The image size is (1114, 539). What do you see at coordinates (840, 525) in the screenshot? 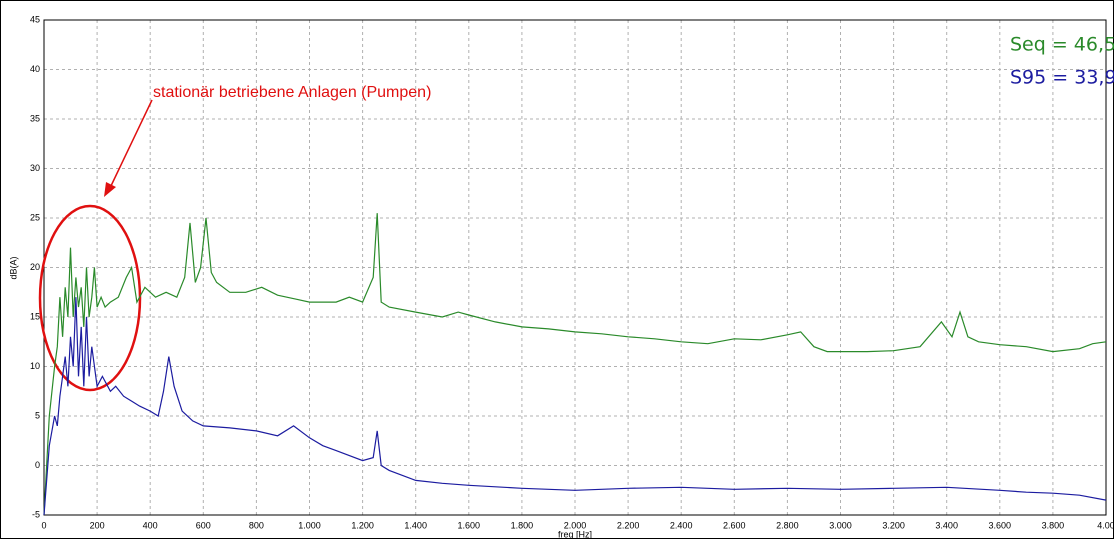
I see `x-tick-label: 3.000` at bounding box center [840, 525].